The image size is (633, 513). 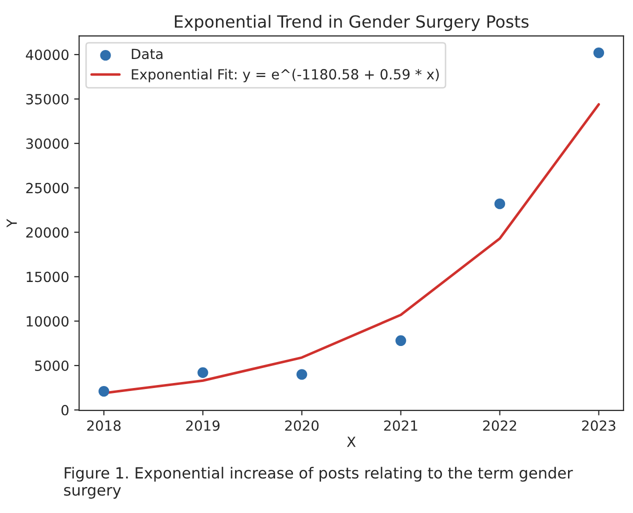 What do you see at coordinates (47, 143) in the screenshot?
I see `y-tick-label: 30000` at bounding box center [47, 143].